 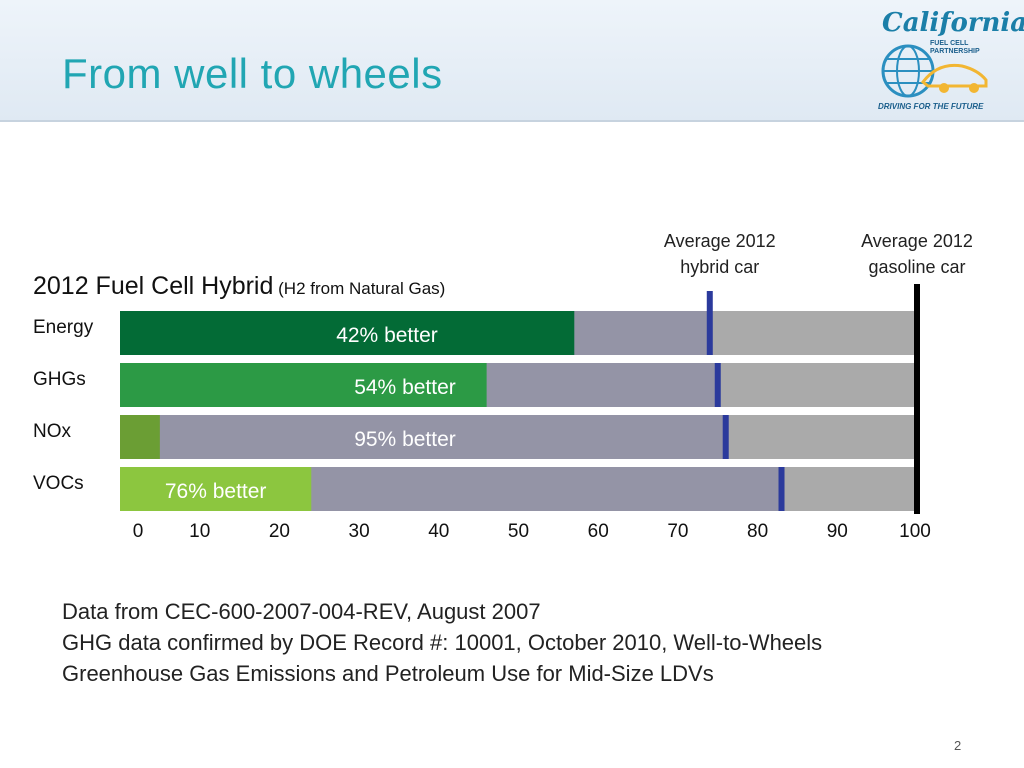 What do you see at coordinates (279, 531) in the screenshot?
I see `x-tick-label: 20` at bounding box center [279, 531].